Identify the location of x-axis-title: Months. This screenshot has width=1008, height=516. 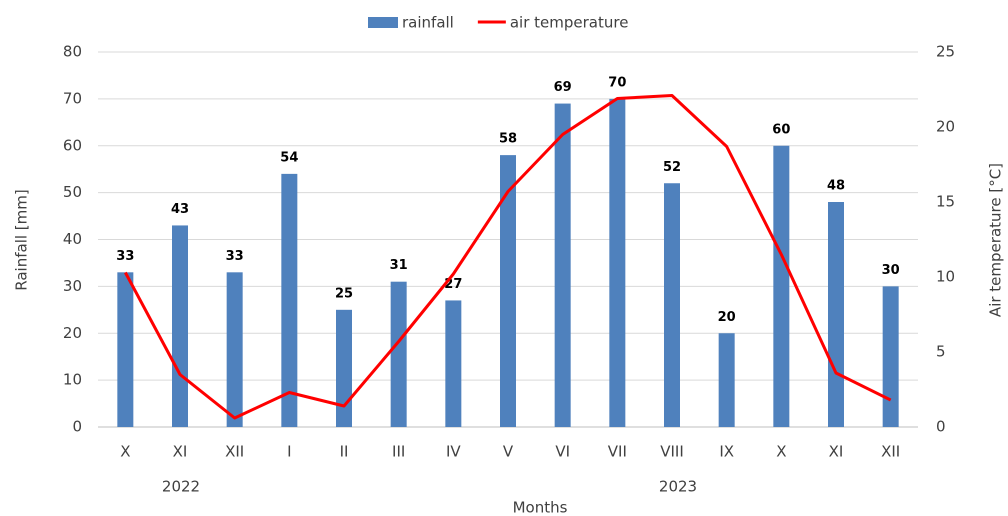
(540, 507).